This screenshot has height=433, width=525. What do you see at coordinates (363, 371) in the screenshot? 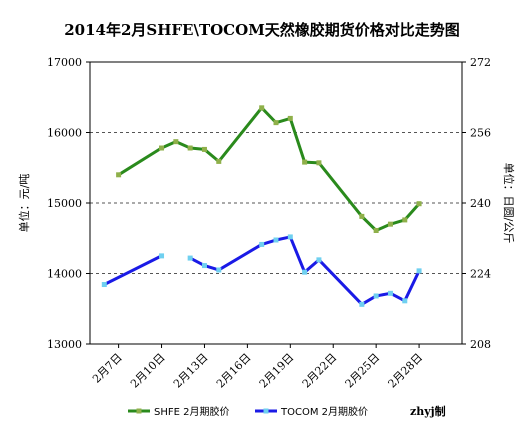
I see `x-tick-label: 2月25日` at bounding box center [363, 371].